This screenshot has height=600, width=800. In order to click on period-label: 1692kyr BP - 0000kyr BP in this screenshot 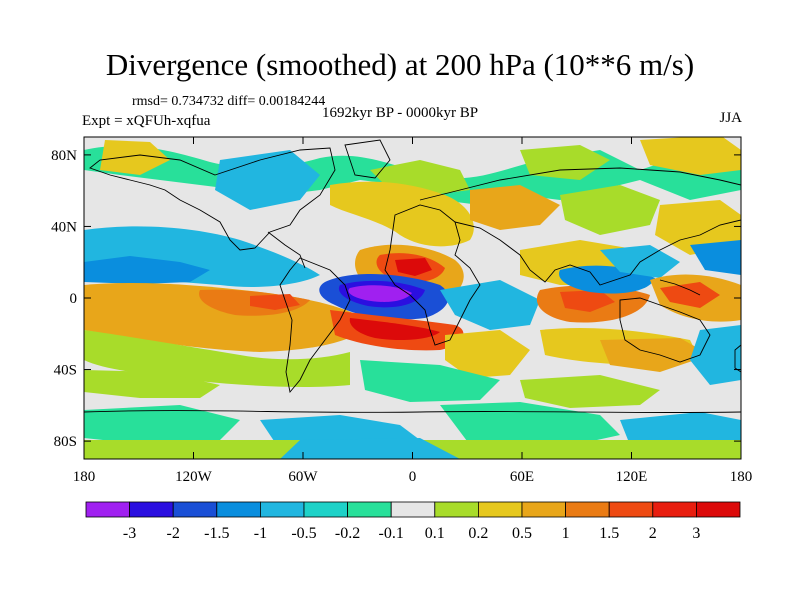, I will do `click(400, 113)`.